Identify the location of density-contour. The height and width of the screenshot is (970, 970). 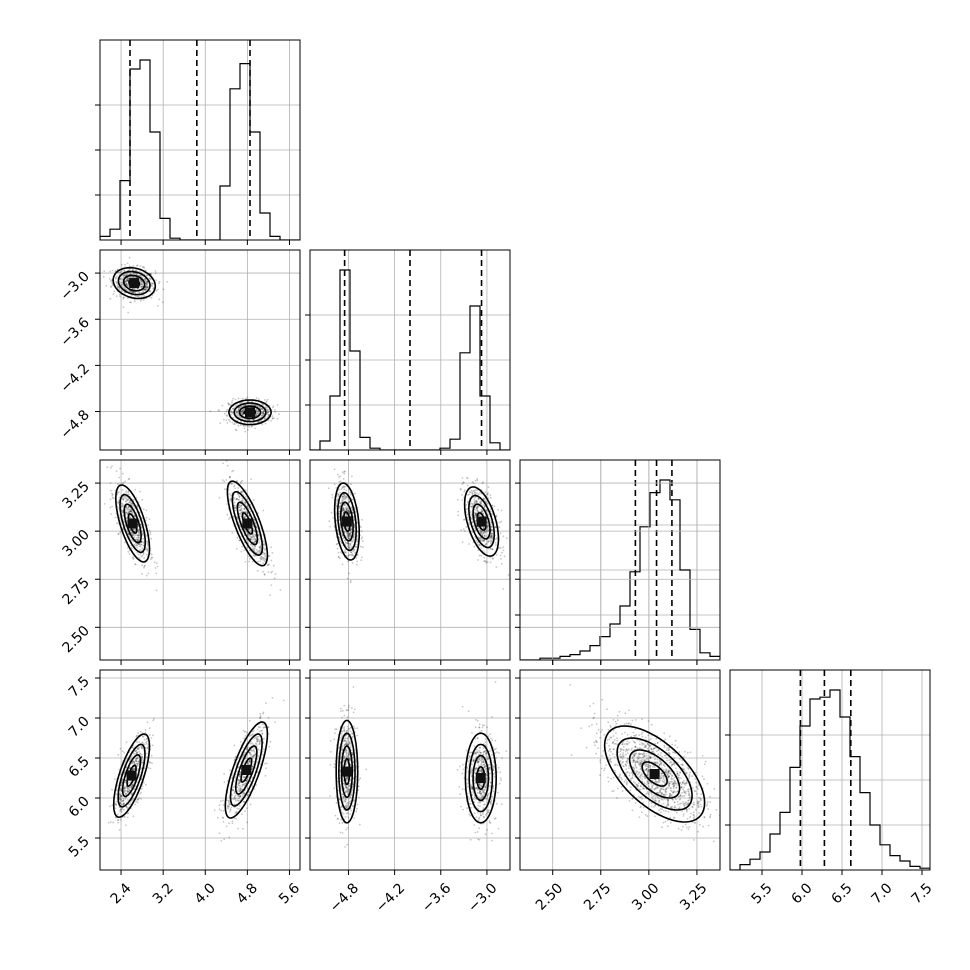
(131, 775).